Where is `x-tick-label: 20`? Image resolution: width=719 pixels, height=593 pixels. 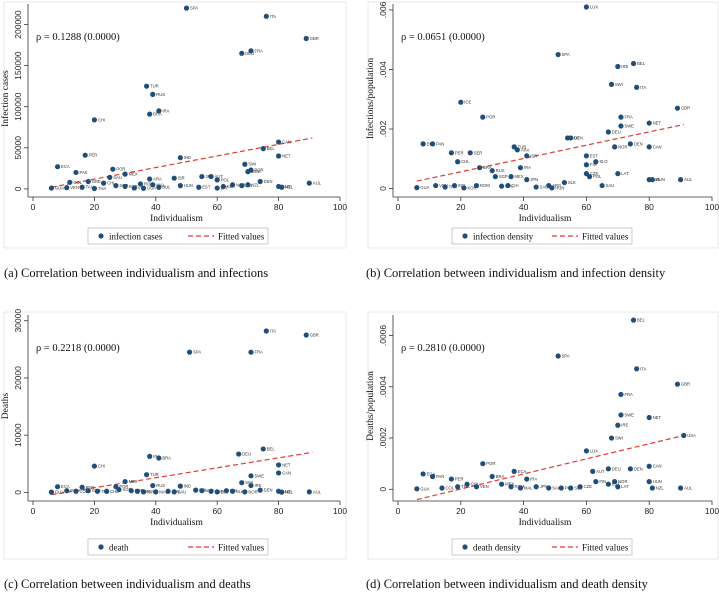
x-tick-label: 20 is located at coordinates (95, 207).